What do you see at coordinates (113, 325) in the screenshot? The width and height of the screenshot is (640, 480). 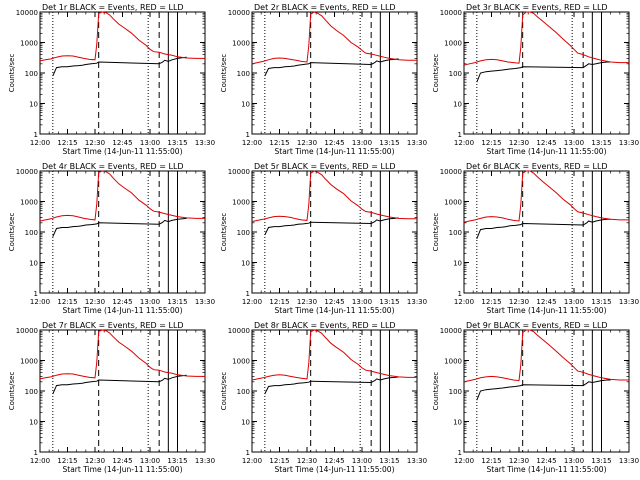 I see `panel-title: Det 7r BLACK = Events, RED = LLD` at bounding box center [113, 325].